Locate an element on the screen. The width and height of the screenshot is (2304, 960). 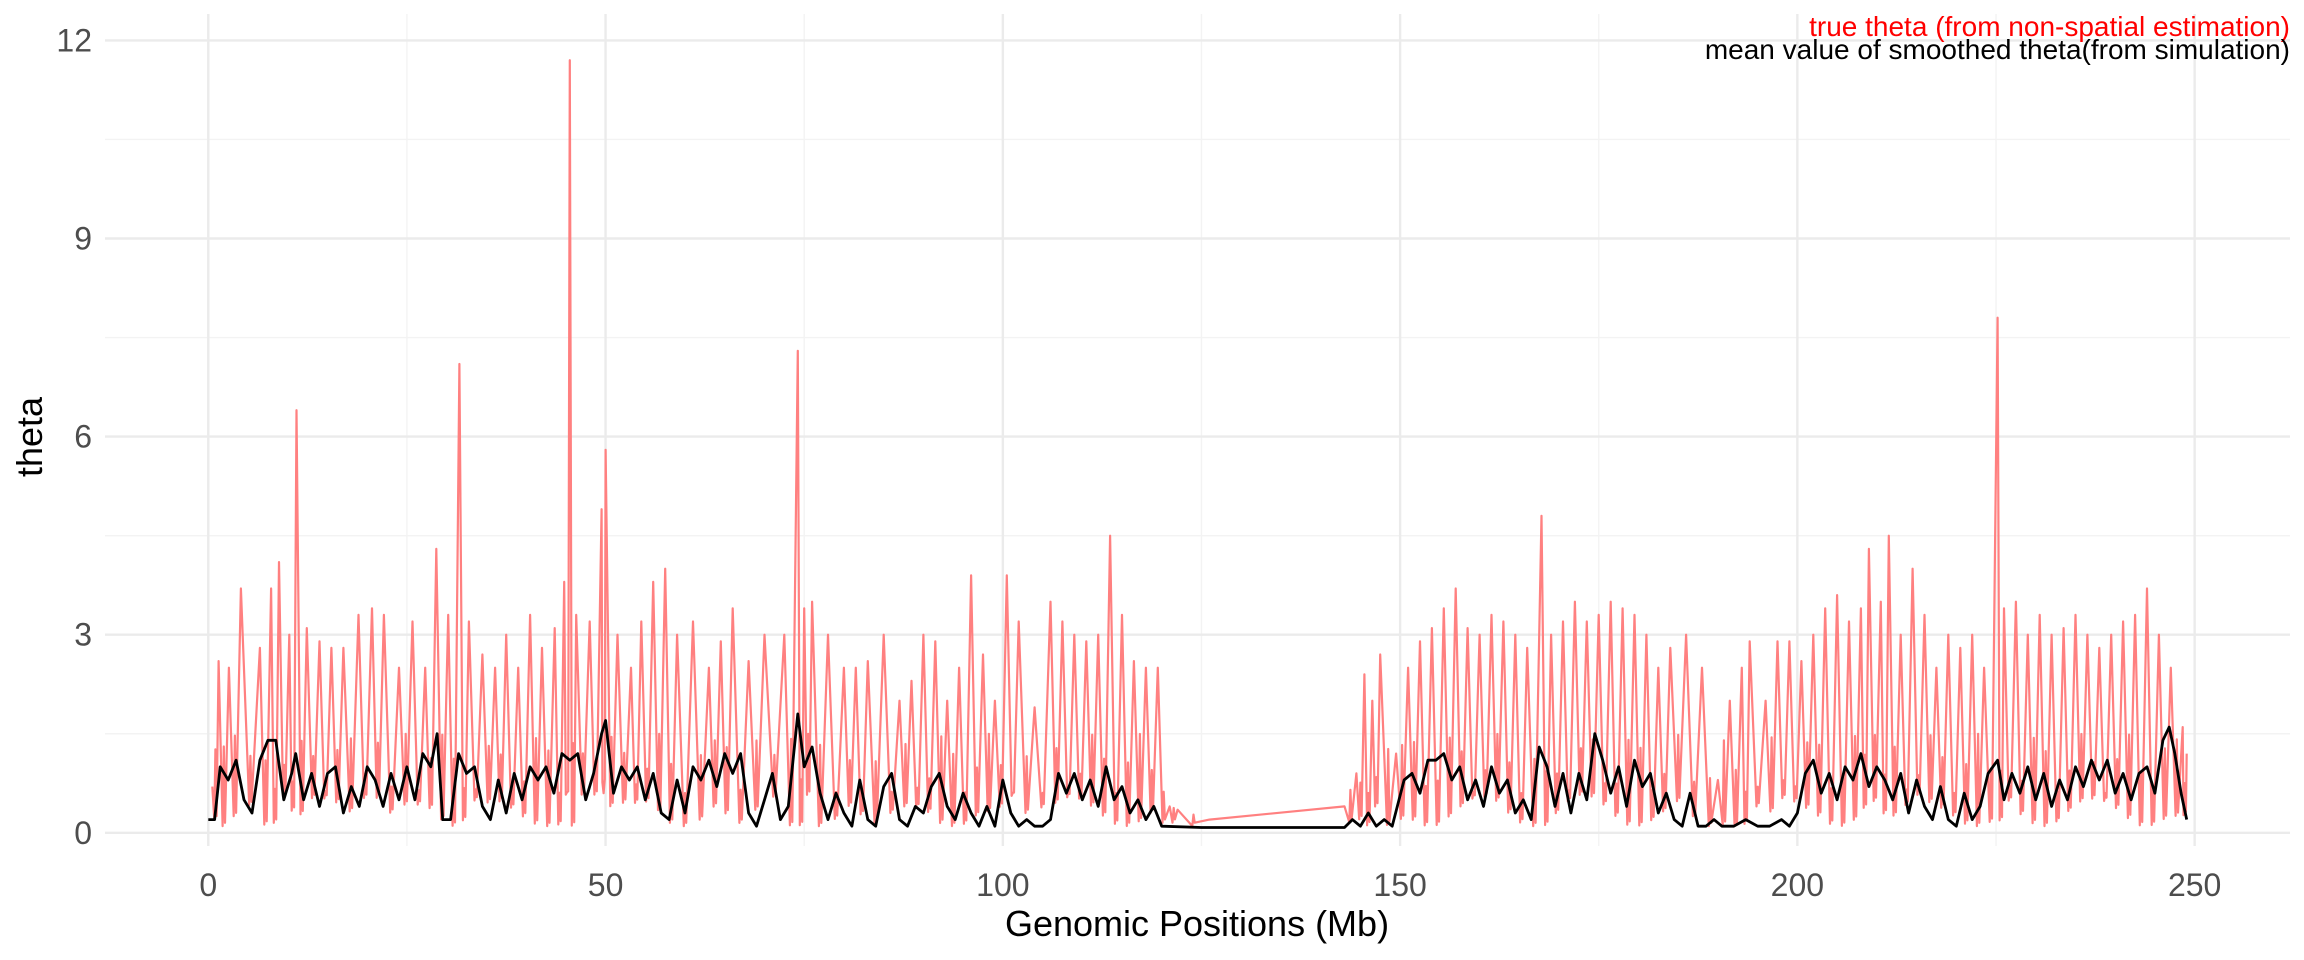
y-tick-label: 3 is located at coordinates (83, 635).